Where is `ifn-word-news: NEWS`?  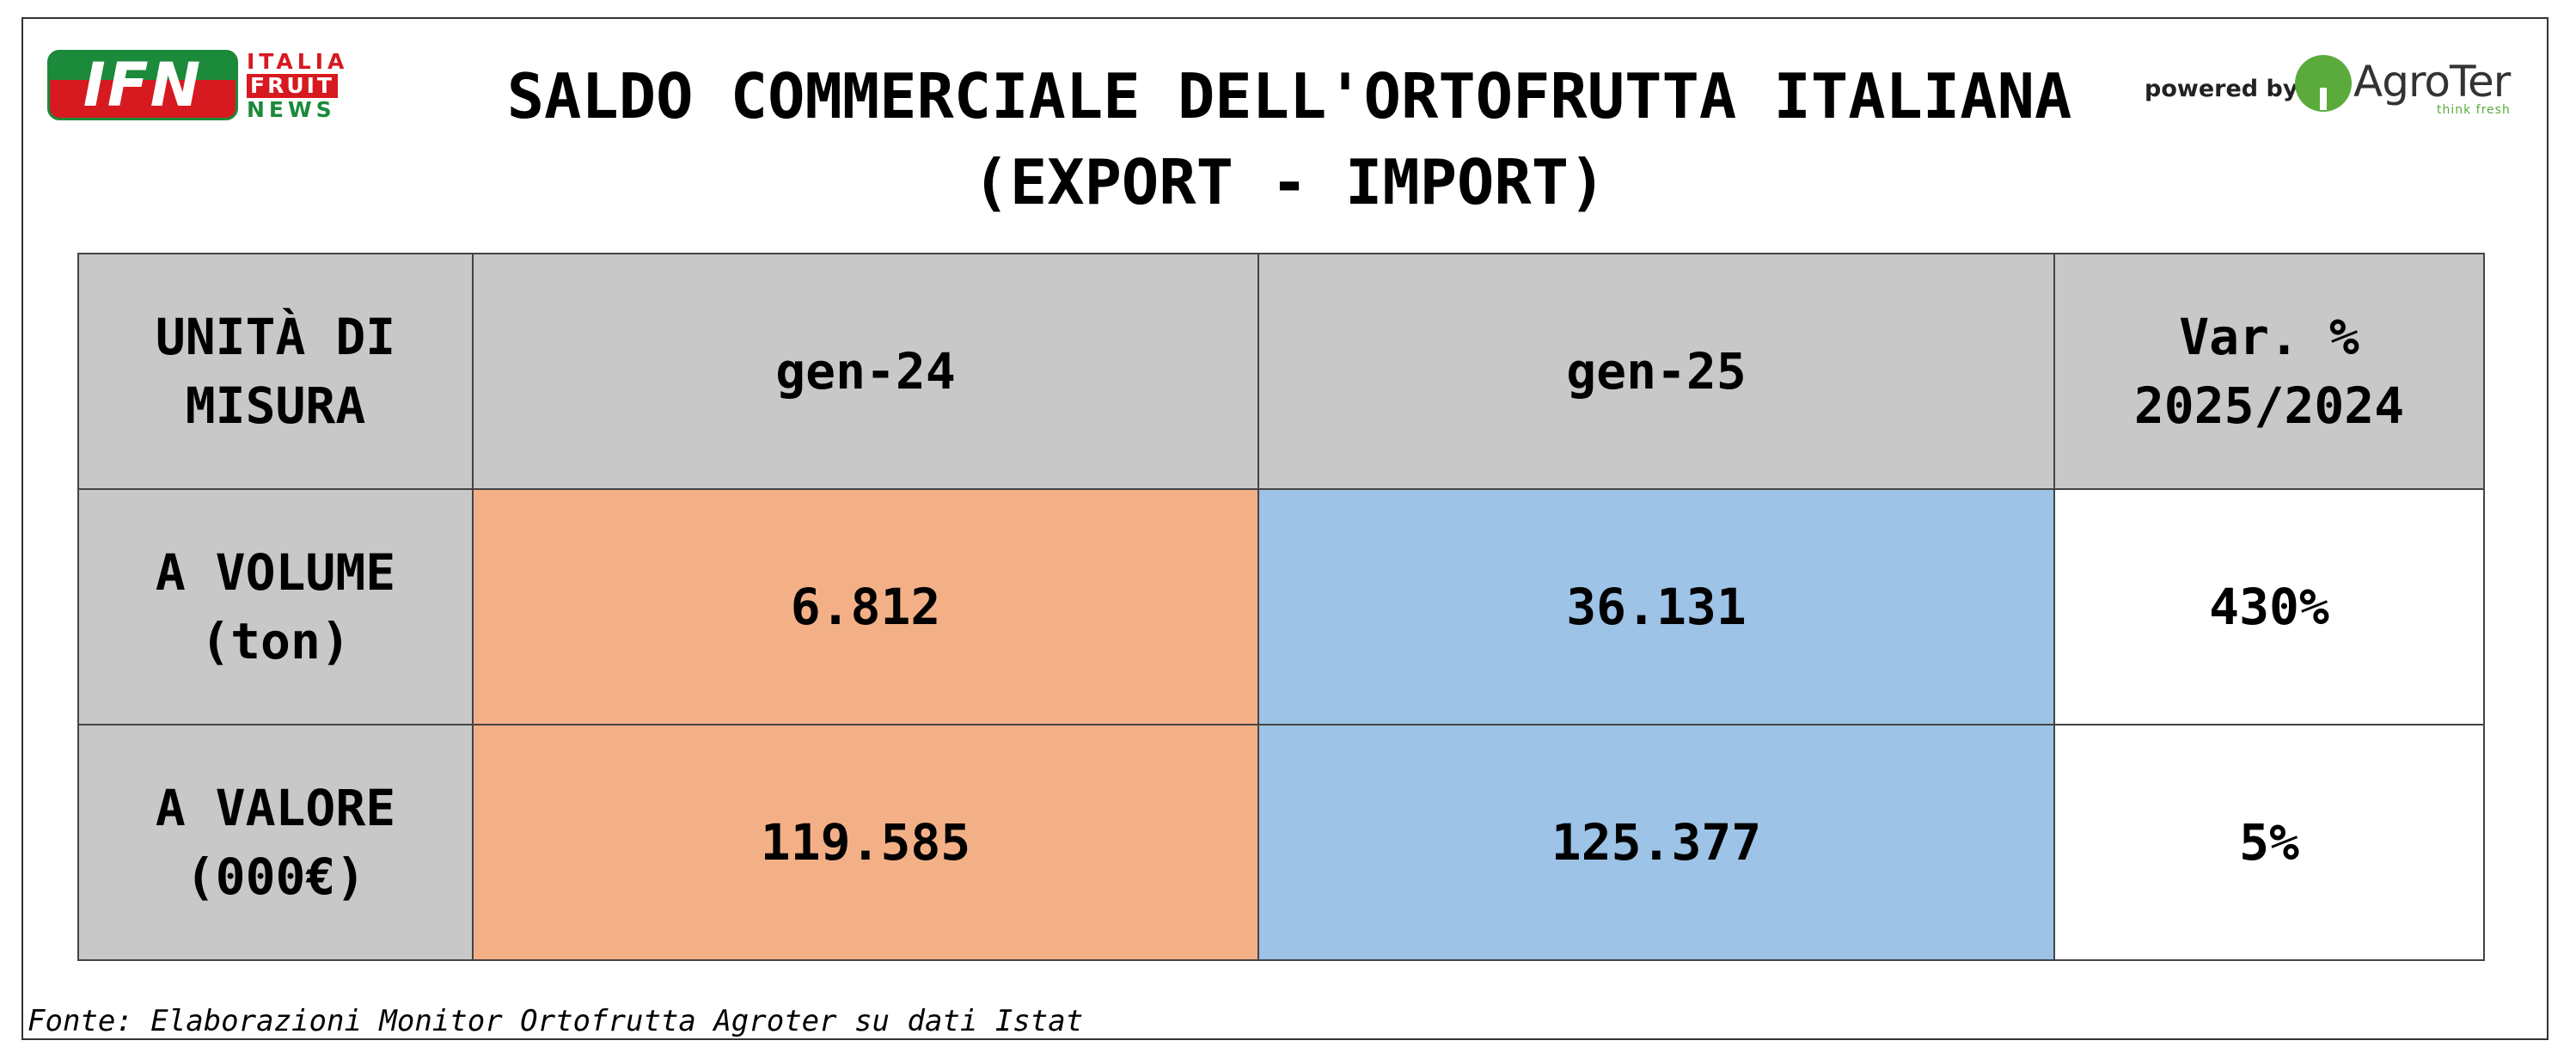
ifn-word-news: NEWS is located at coordinates (291, 109).